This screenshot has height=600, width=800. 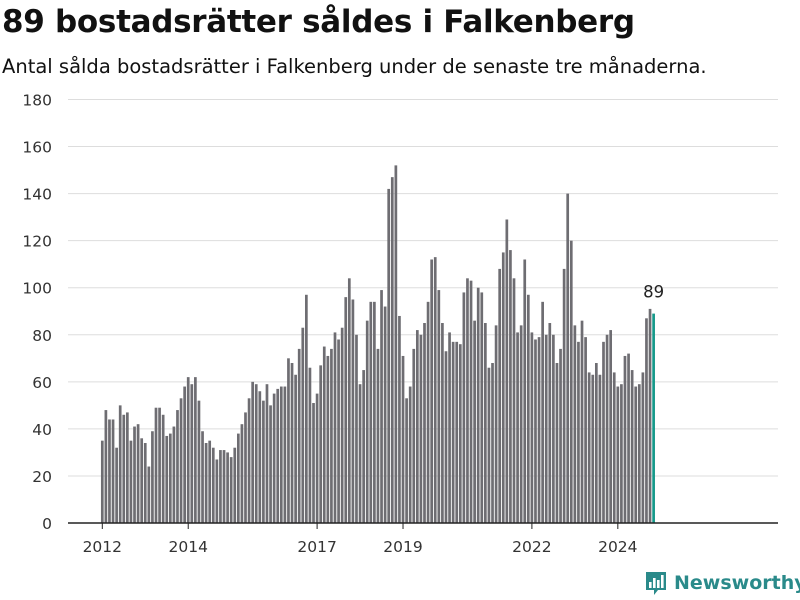 What do you see at coordinates (42, 383) in the screenshot?
I see `y-tick-label: 60` at bounding box center [42, 383].